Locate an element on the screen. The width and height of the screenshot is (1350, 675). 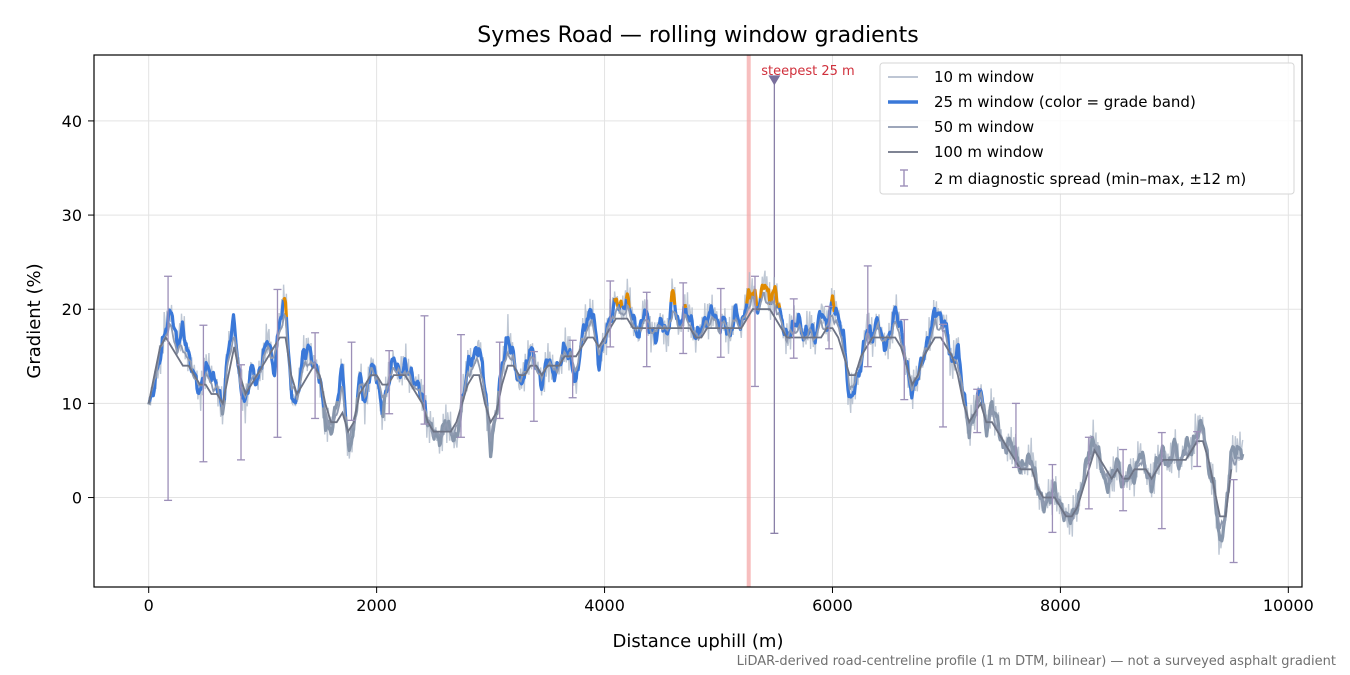
y-tick-label: 30 is located at coordinates (72, 215).